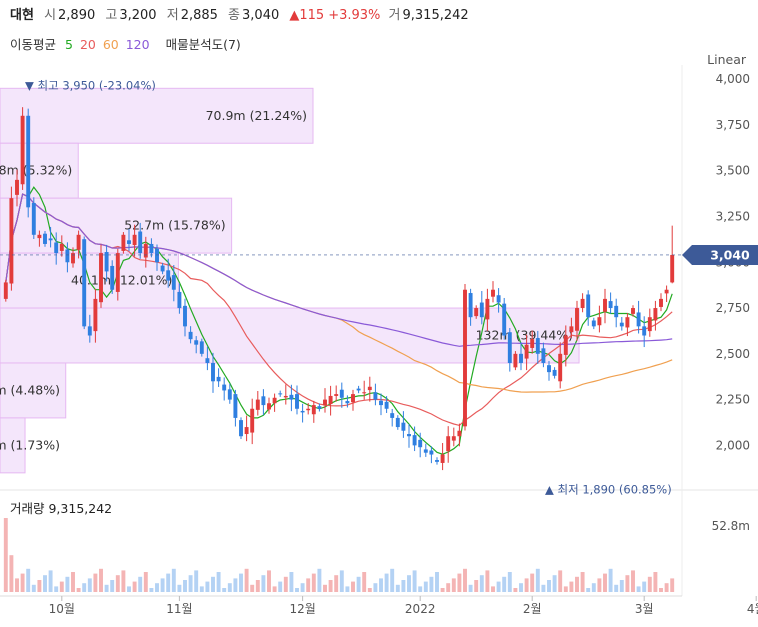 The width and height of the screenshot is (758, 627). Describe the element at coordinates (644, 609) in the screenshot. I see `x-tick-label: 3월` at that location.